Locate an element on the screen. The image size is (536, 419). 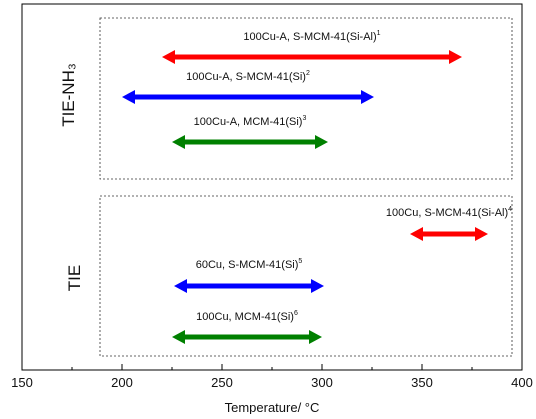
group-label-tie-nh3: TIE-NH₃ is located at coordinates (68, 95).